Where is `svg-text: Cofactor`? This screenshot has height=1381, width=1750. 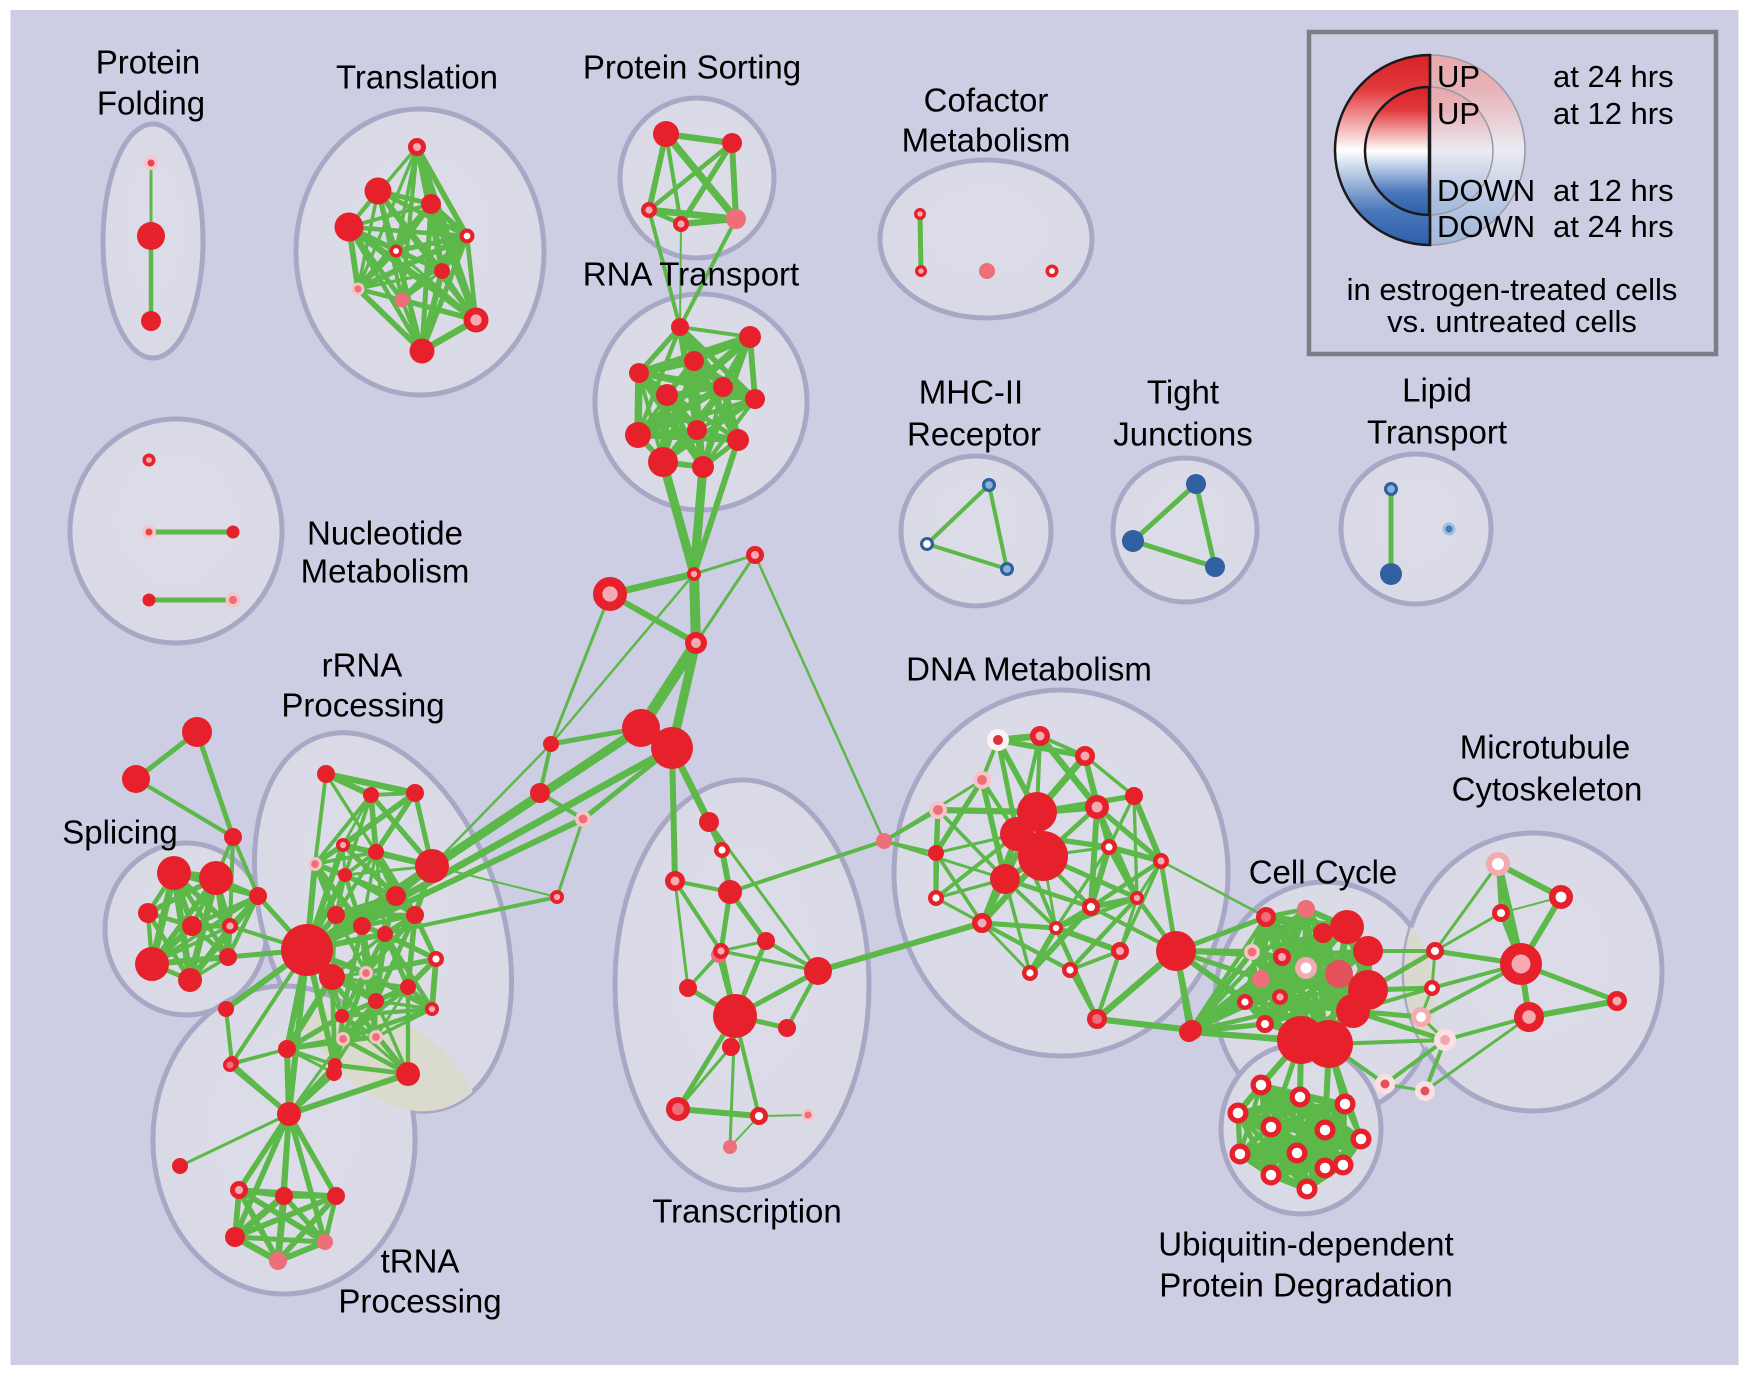
svg-text: Cofactor is located at coordinates (986, 100).